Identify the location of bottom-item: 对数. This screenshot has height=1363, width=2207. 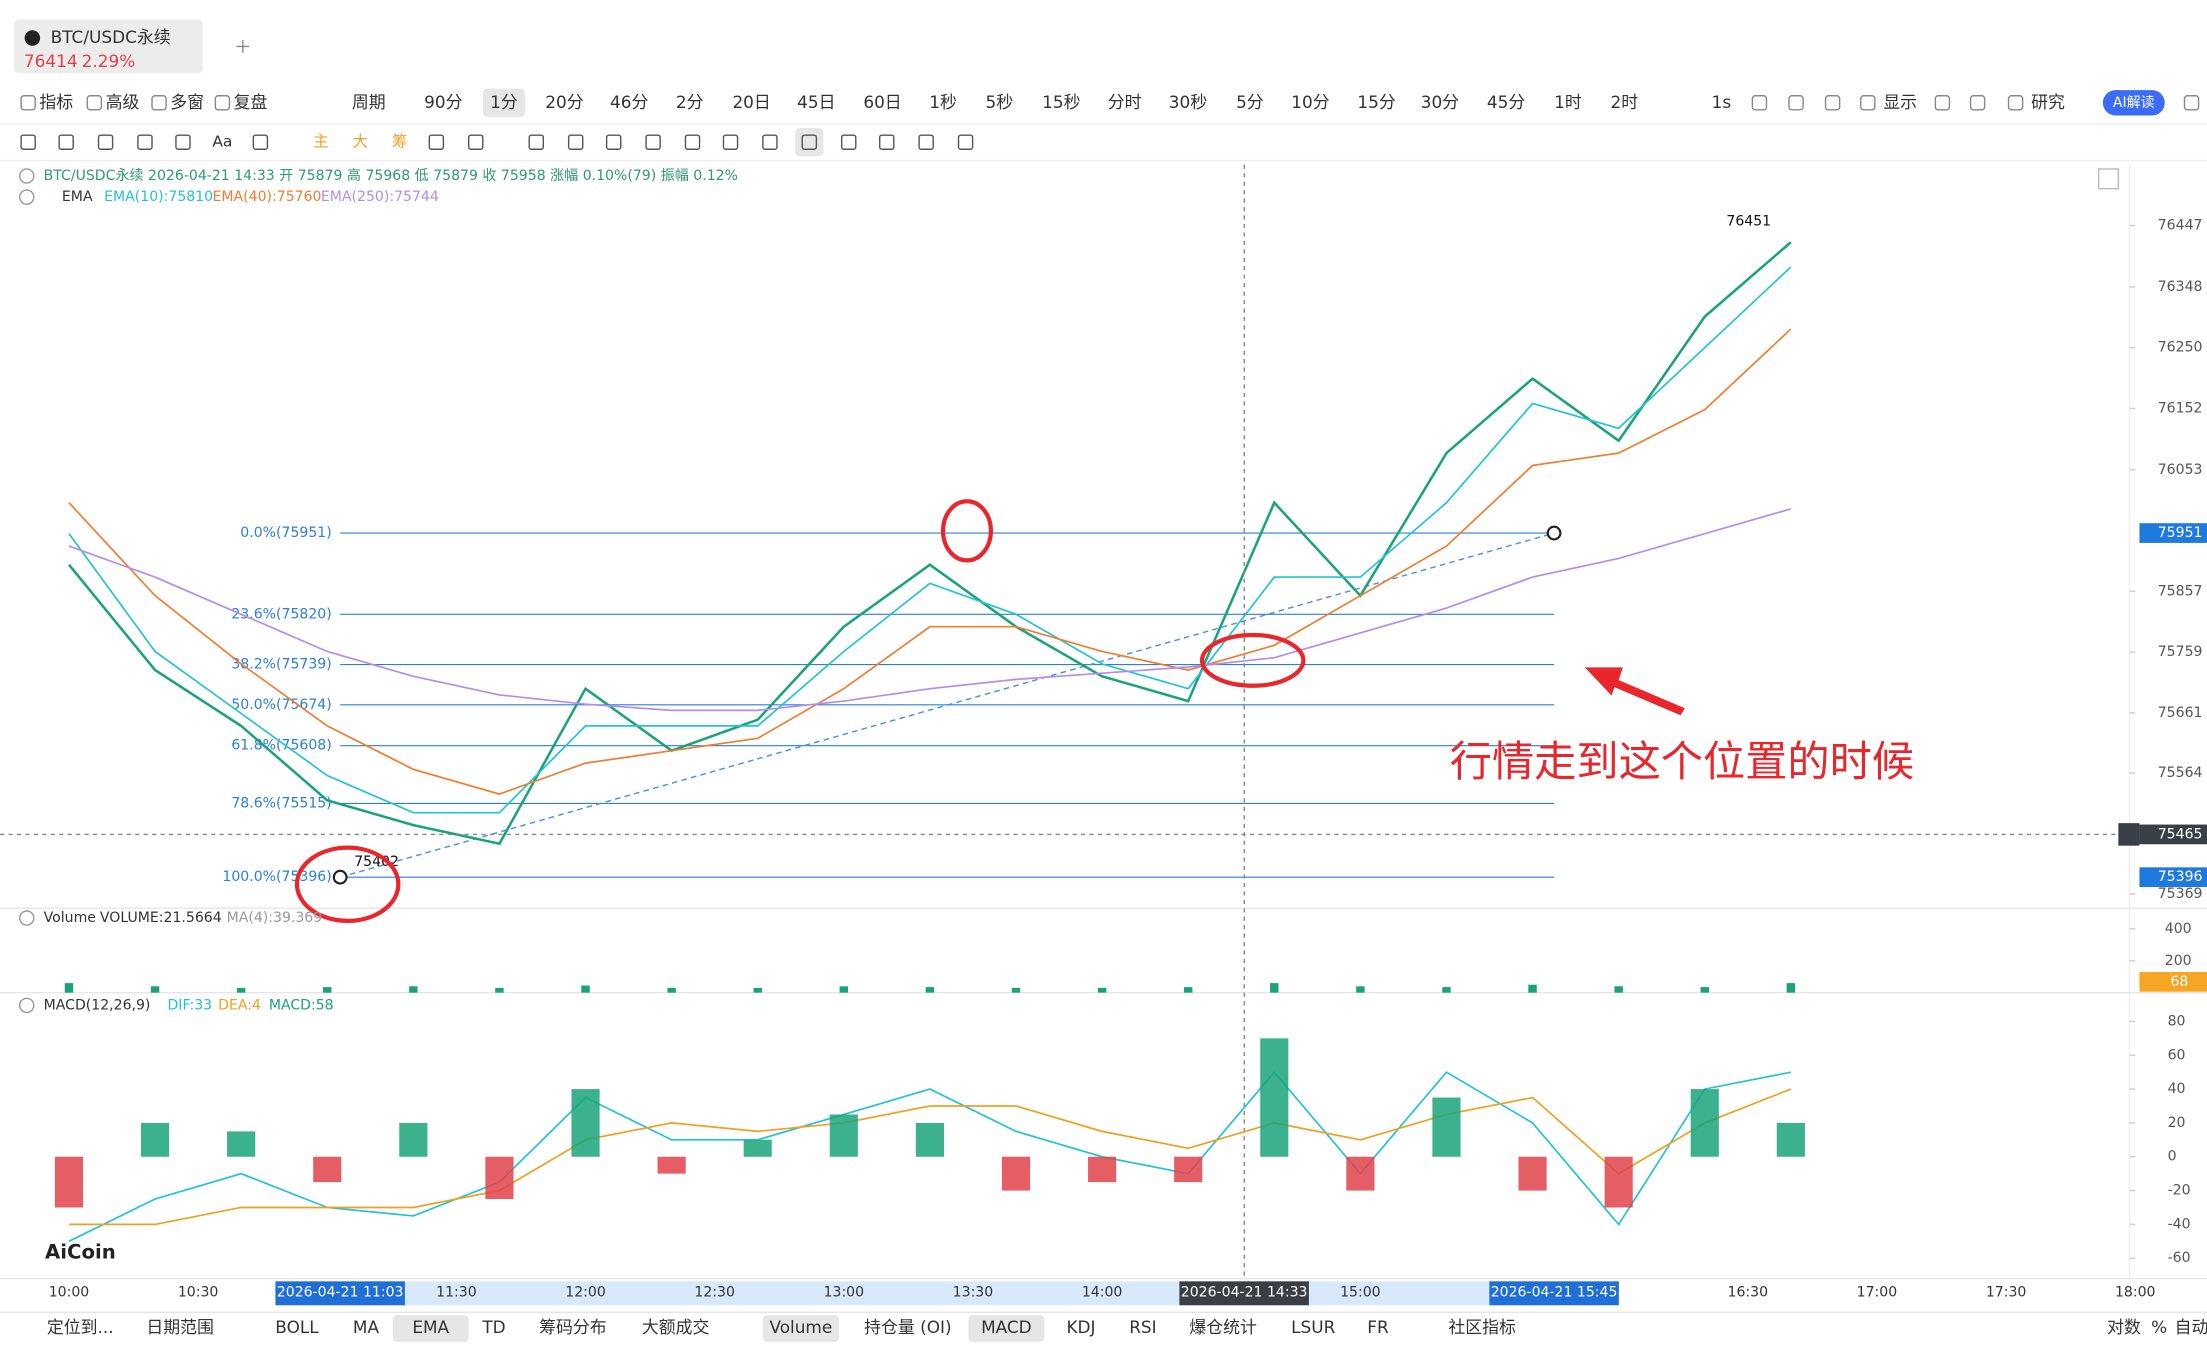
(2124, 1327).